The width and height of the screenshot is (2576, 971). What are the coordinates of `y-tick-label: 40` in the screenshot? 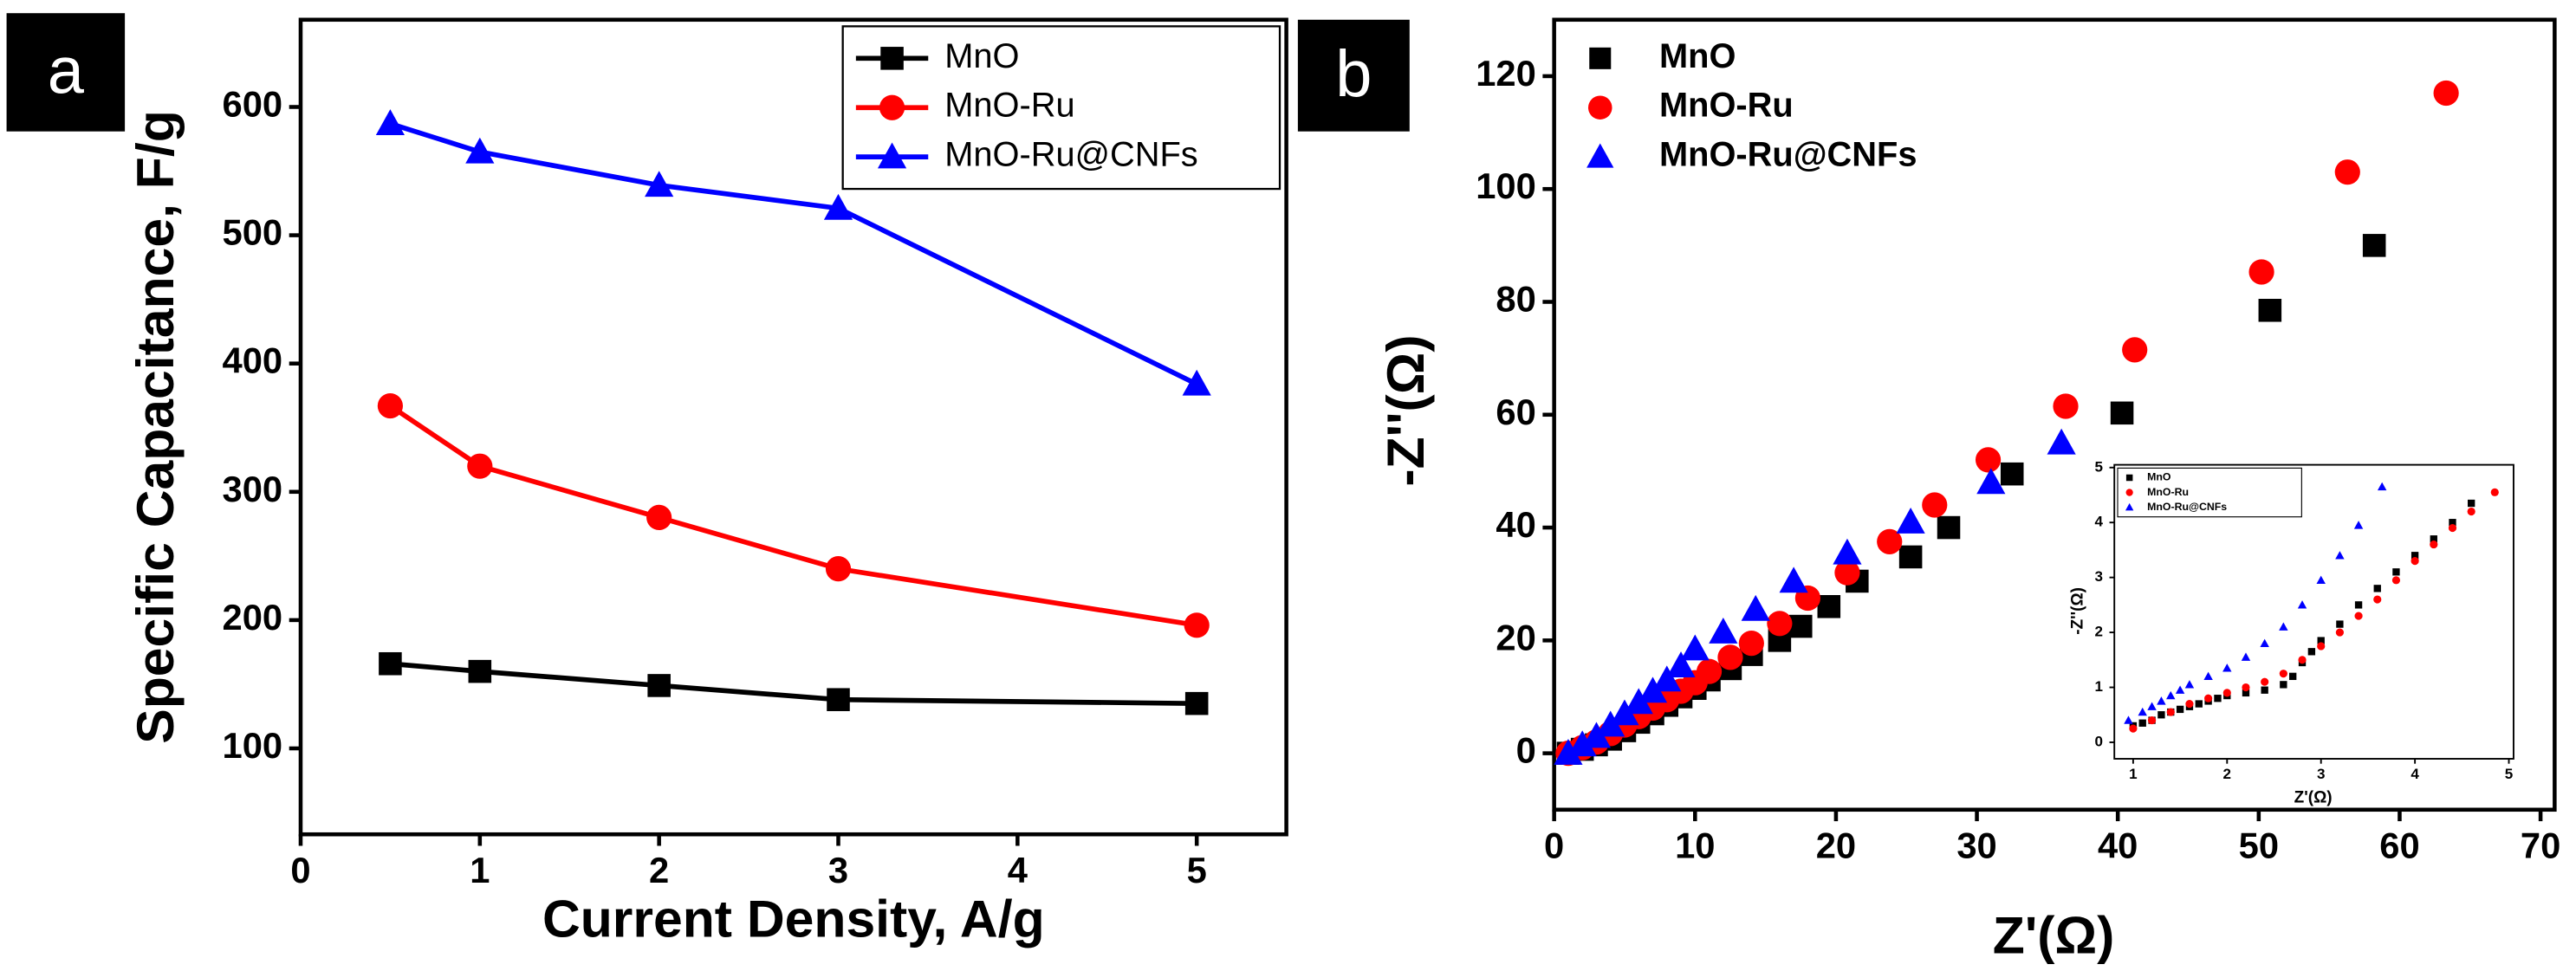 It's located at (1516, 524).